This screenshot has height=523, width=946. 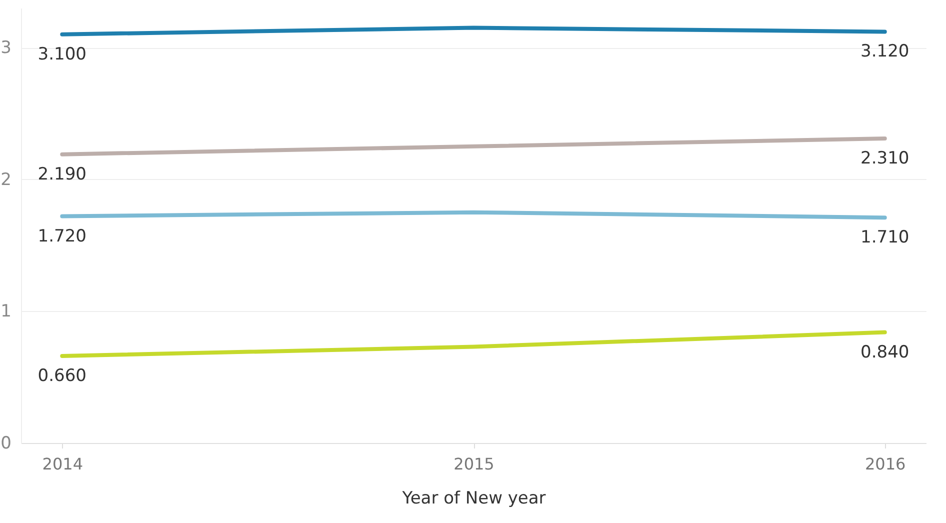 I want to click on y-tick-label: 0, so click(x=6, y=444).